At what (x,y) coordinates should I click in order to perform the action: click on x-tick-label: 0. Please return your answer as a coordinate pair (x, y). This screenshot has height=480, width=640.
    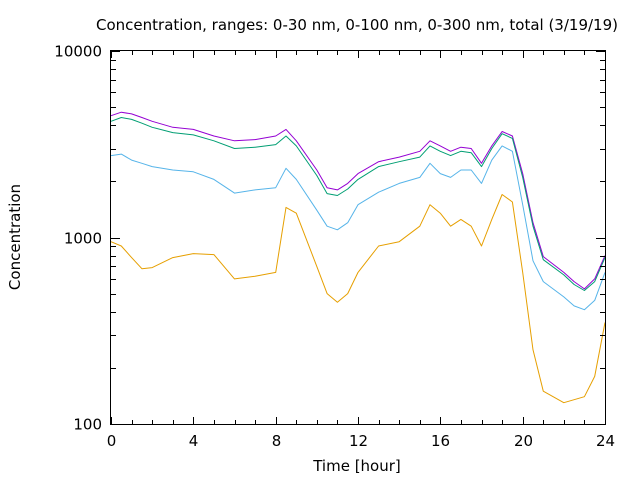
    Looking at the image, I should click on (112, 441).